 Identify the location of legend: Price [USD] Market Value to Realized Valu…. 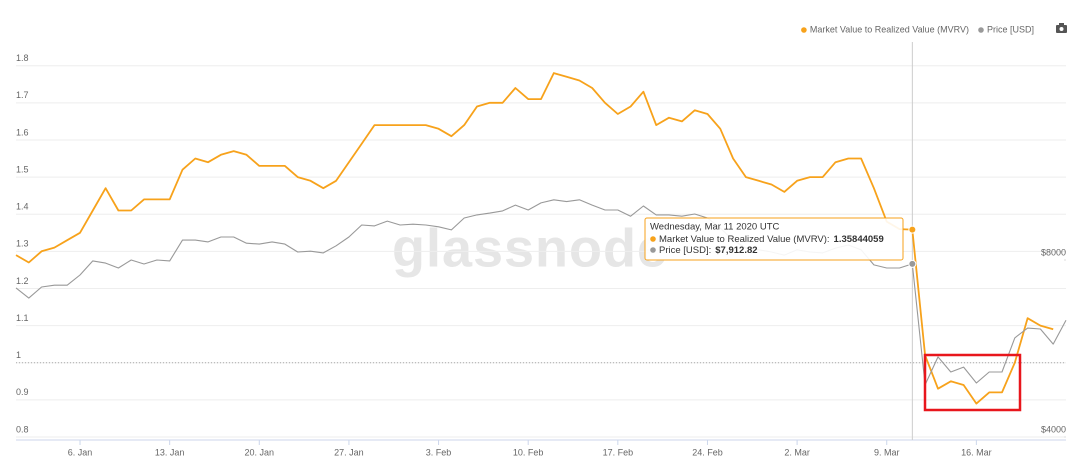
(917, 29).